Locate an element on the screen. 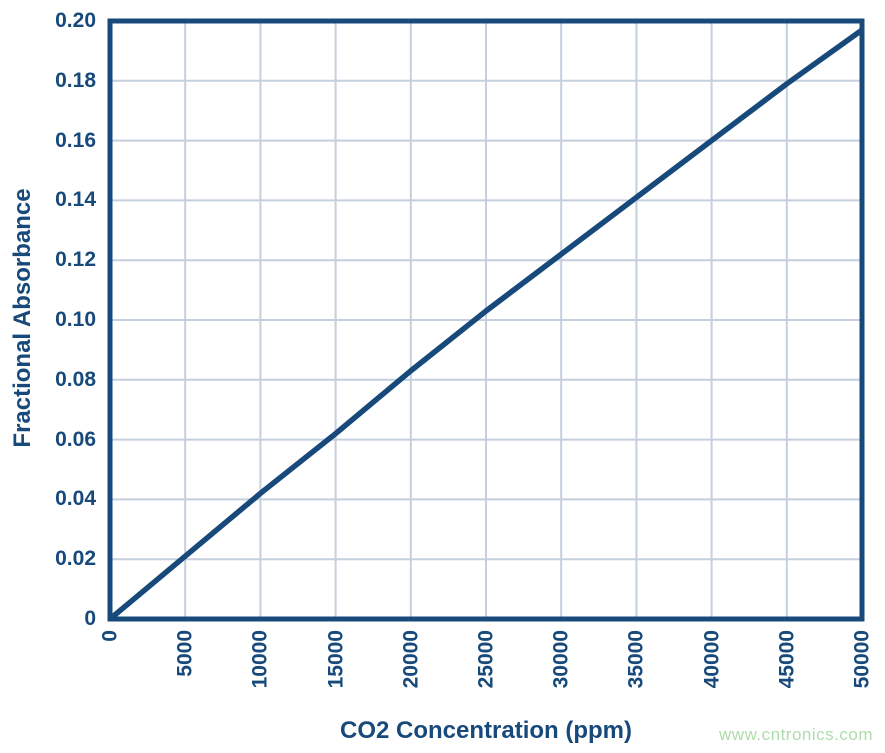 This screenshot has height=753, width=885. y-tick-label: 0.20 is located at coordinates (75, 21).